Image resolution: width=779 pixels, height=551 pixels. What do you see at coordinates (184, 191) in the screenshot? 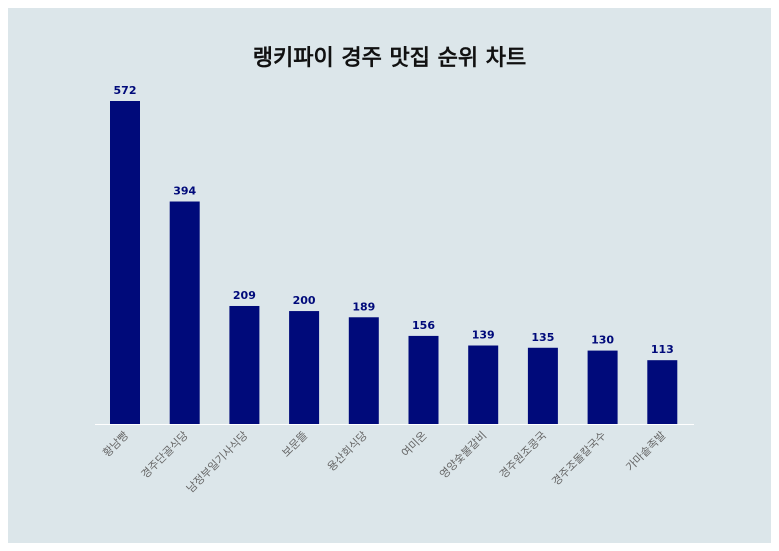
I see `data-label-1: 394` at bounding box center [184, 191].